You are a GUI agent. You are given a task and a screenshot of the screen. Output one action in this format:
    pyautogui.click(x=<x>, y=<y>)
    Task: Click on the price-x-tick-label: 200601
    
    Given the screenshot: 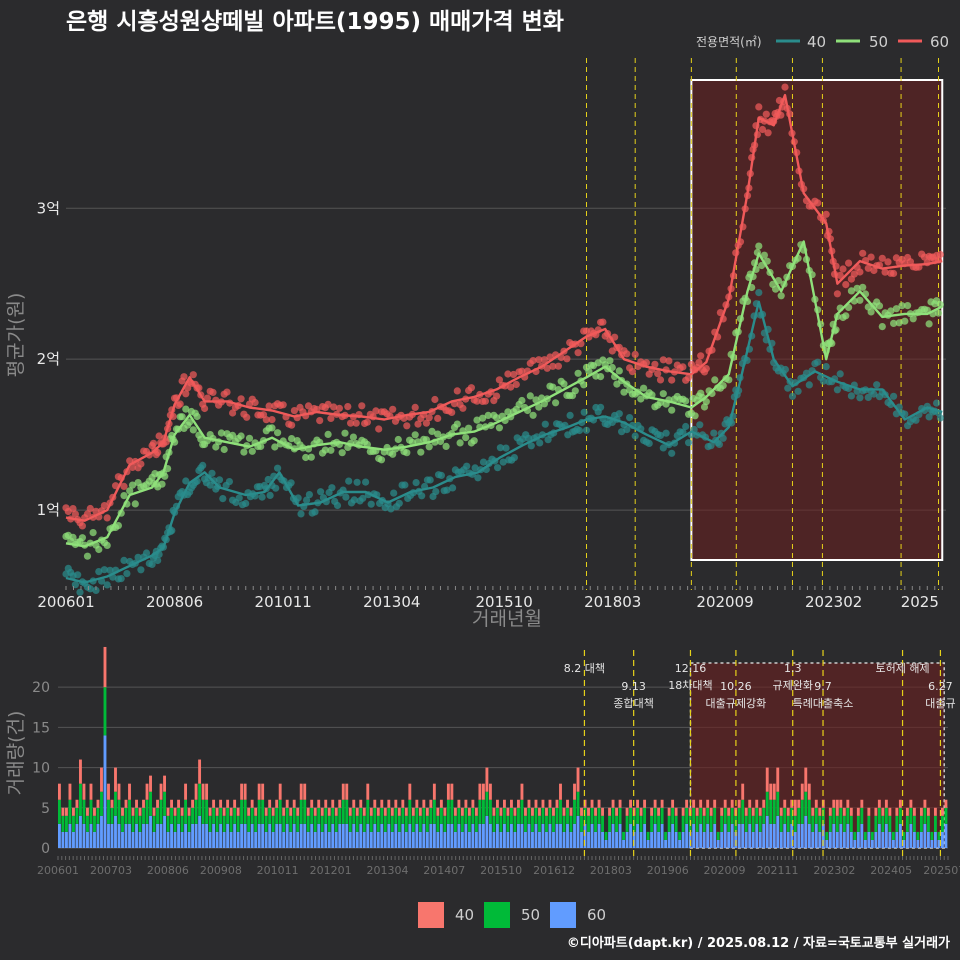 What is the action you would take?
    pyautogui.click(x=65, y=602)
    